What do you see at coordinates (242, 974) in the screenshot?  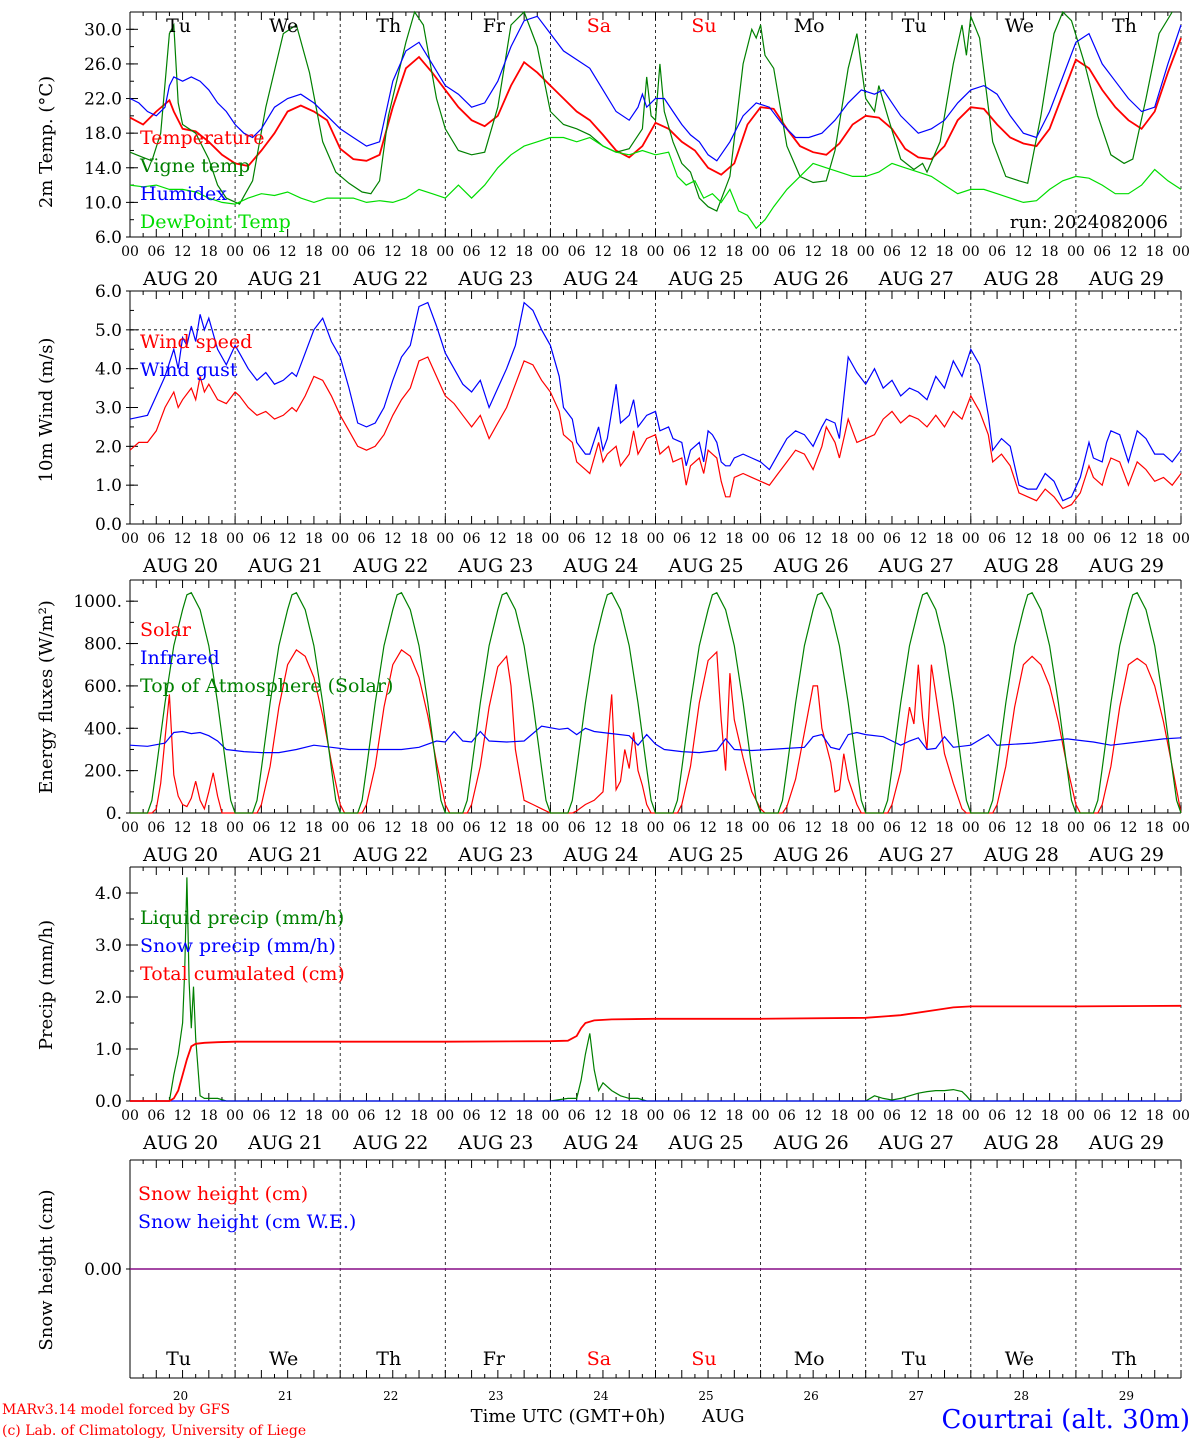 I see `legend-entry: Total cumulated (cm)` at bounding box center [242, 974].